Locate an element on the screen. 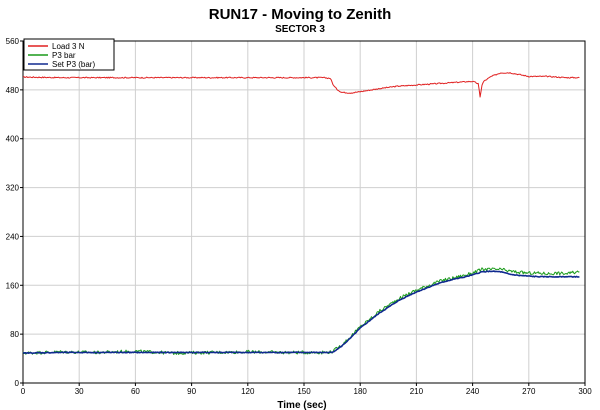 The height and width of the screenshot is (410, 600). x-tick-label: 150 is located at coordinates (304, 391).